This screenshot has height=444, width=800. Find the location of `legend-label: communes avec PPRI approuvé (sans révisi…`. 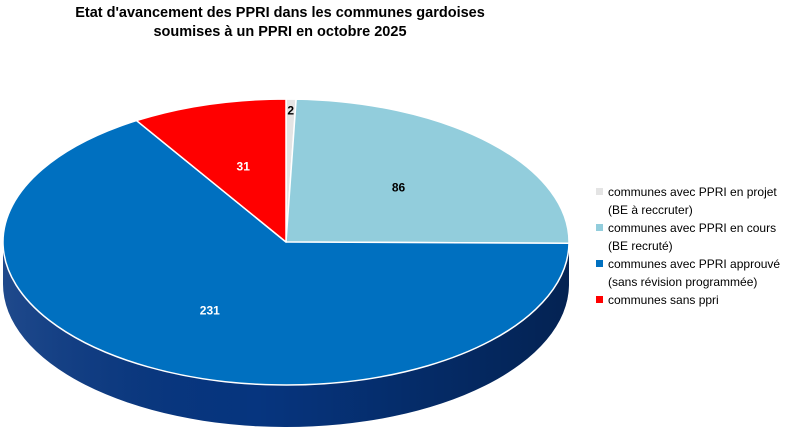

legend-label: communes avec PPRI approuvé (sans révisi… is located at coordinates (694, 273).